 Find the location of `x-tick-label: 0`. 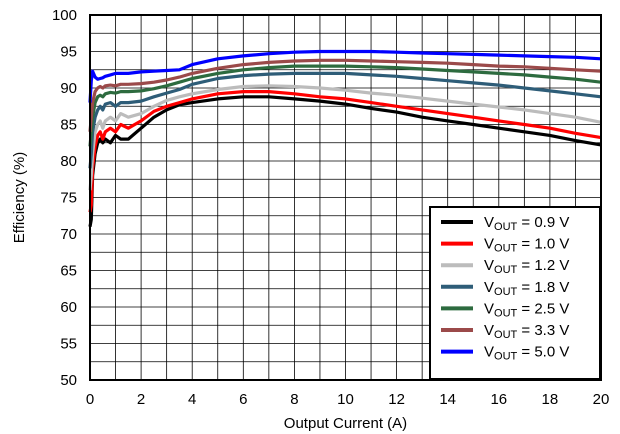

x-tick-label: 0 is located at coordinates (90, 399).